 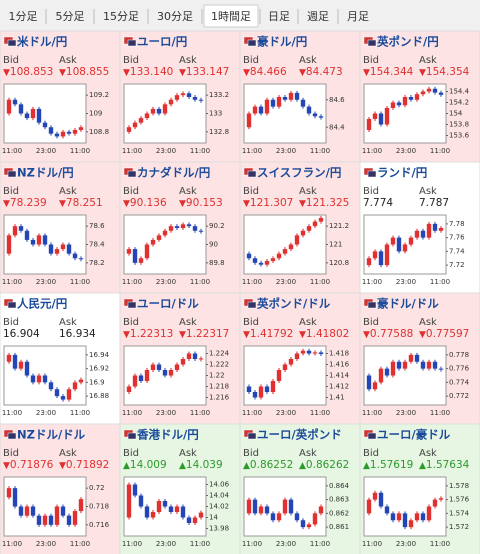 What do you see at coordinates (457, 265) in the screenshot?
I see `y-tick-label: 7.72` at bounding box center [457, 265].